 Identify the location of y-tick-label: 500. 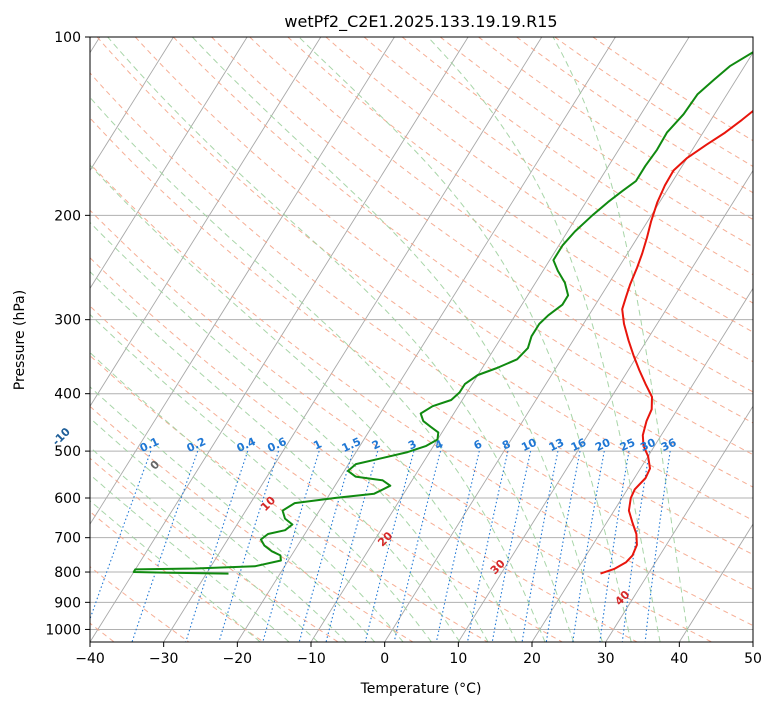
(67, 452).